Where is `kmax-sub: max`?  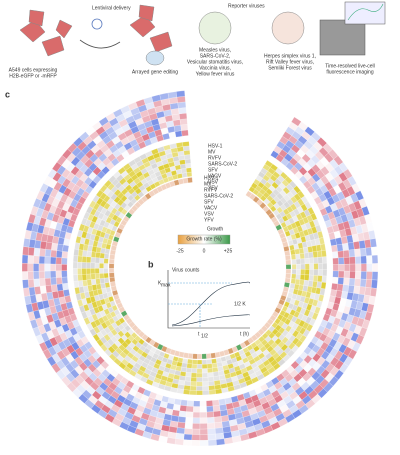
kmax-sub: max is located at coordinates (166, 285).